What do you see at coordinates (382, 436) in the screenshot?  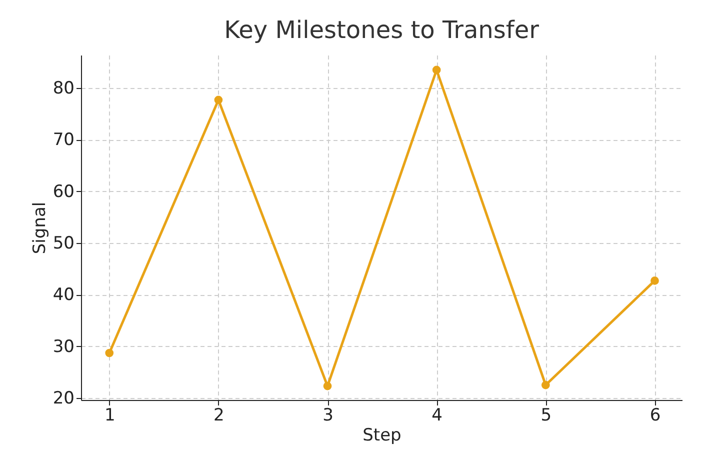 I see `x-axis-title: Step` at bounding box center [382, 436].